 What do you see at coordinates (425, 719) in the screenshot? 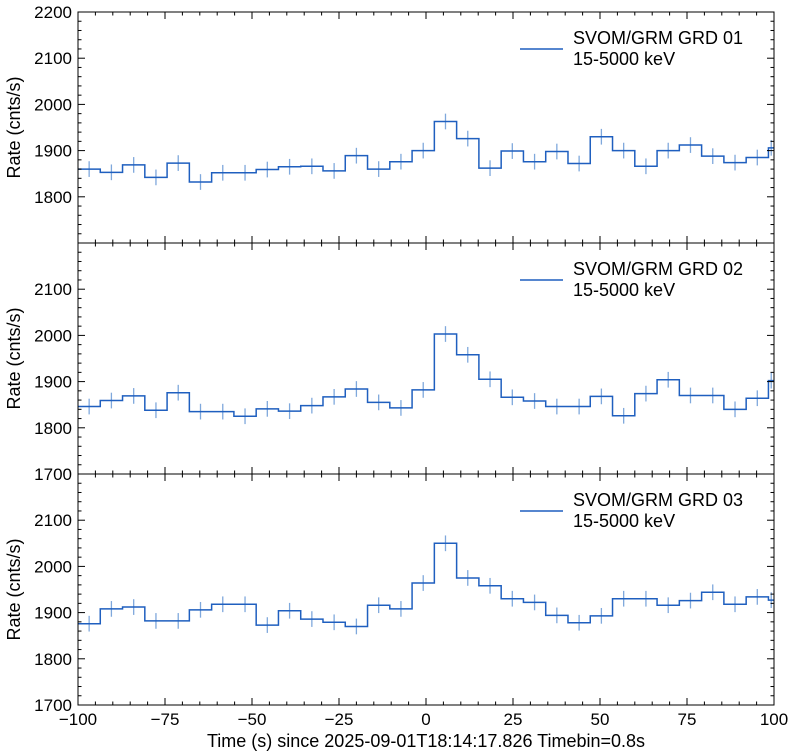
I see `x-tick-label: 0` at bounding box center [425, 719].